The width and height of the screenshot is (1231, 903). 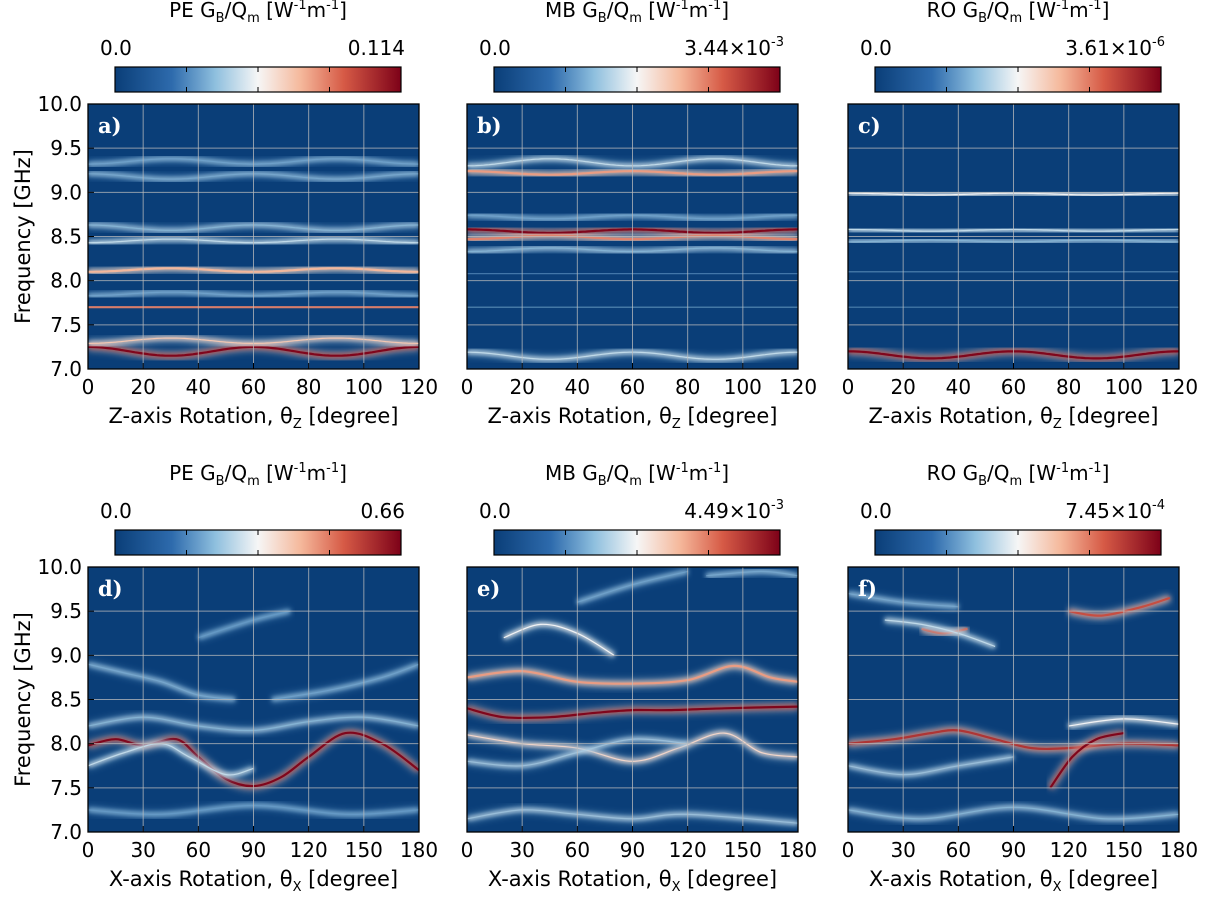 I want to click on panel-letter: c), so click(x=869, y=125).